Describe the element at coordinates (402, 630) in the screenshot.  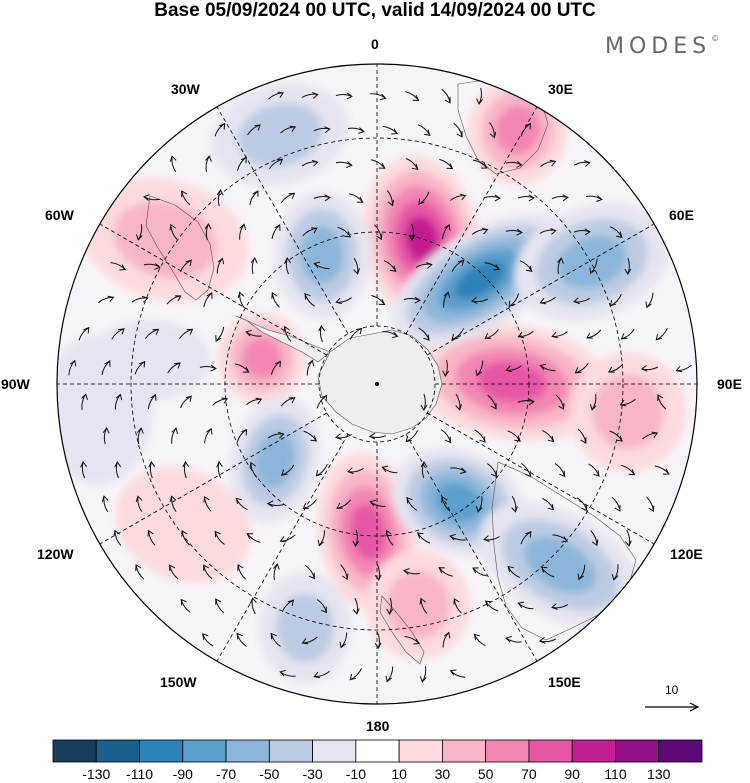
I see `new-zealand` at that location.